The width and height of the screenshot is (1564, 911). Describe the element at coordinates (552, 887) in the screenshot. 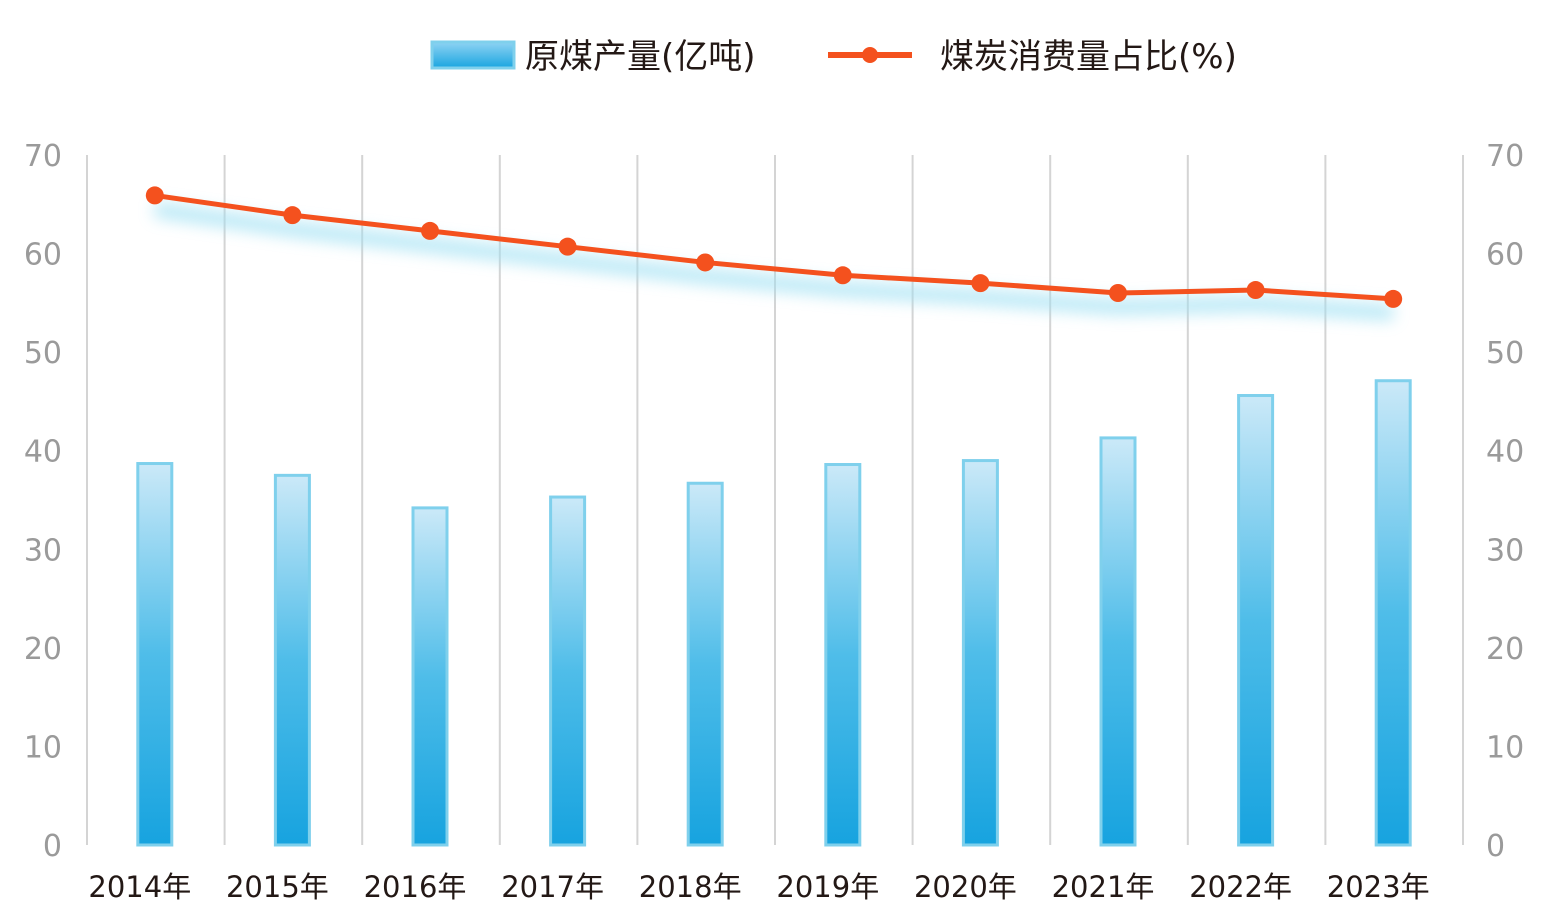

I see `x-tick-label: 2017年` at that location.